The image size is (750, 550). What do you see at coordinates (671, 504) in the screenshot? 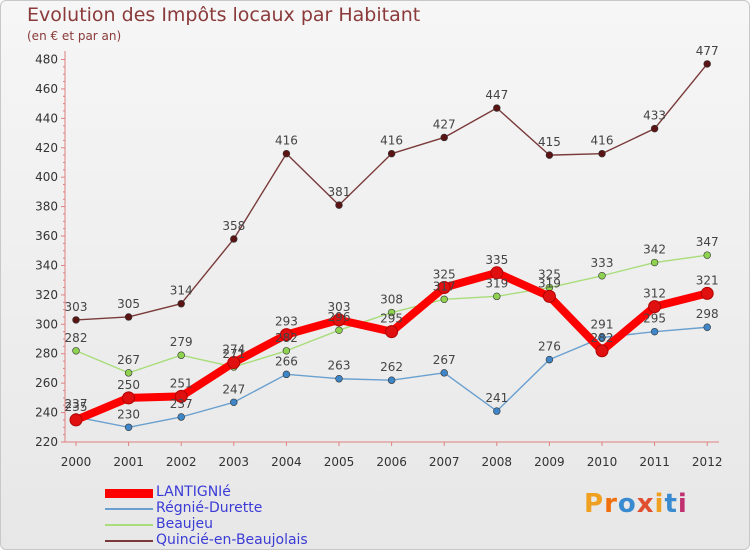
I see `logo-letter: t` at bounding box center [671, 504].